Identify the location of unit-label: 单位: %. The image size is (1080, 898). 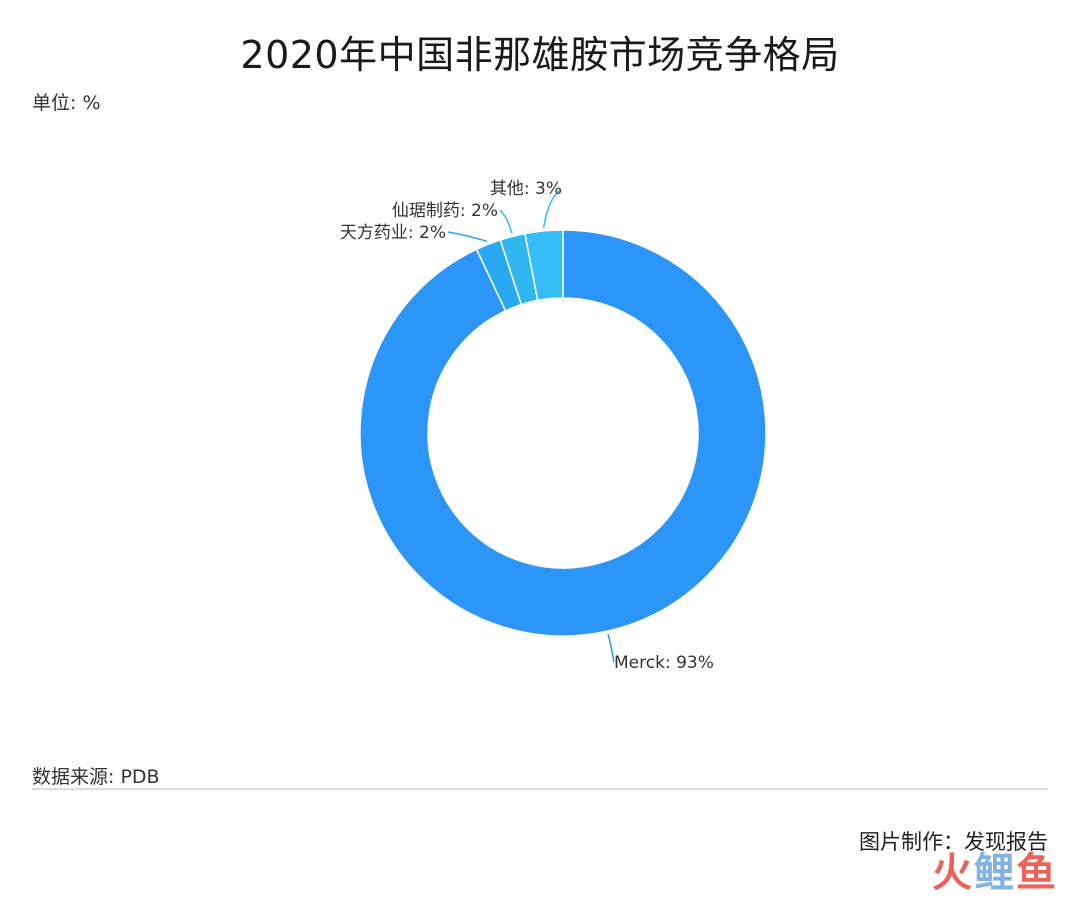
(66, 103).